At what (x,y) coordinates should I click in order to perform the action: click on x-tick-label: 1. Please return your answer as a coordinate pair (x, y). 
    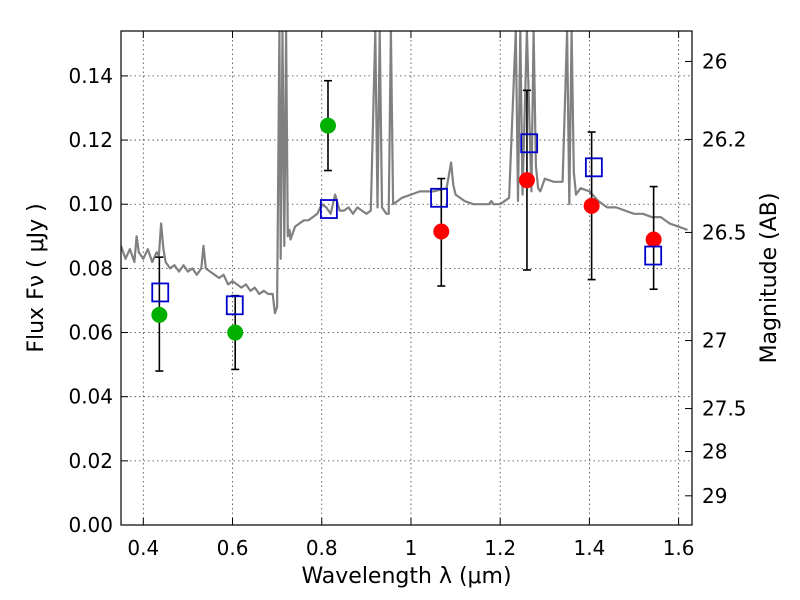
    Looking at the image, I should click on (411, 548).